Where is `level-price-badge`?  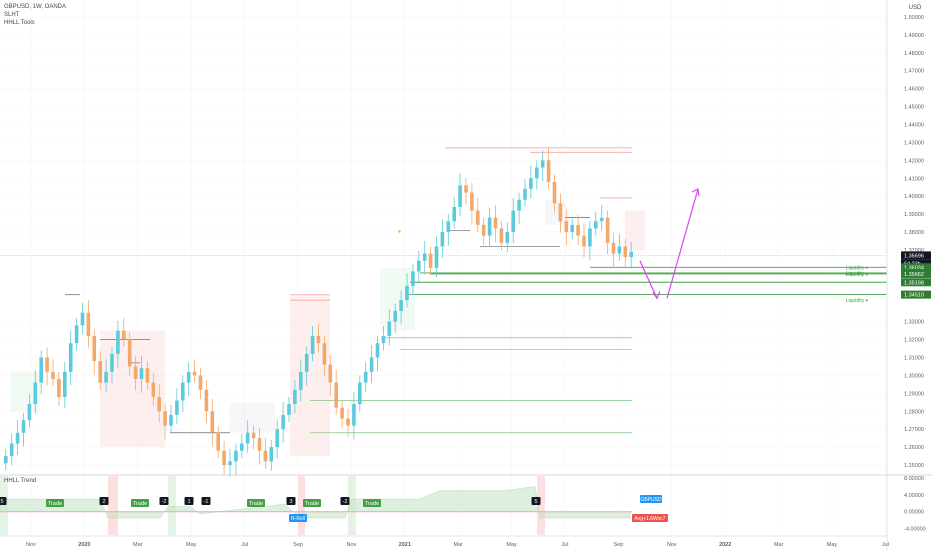
level-price-badge is located at coordinates (916, 282).